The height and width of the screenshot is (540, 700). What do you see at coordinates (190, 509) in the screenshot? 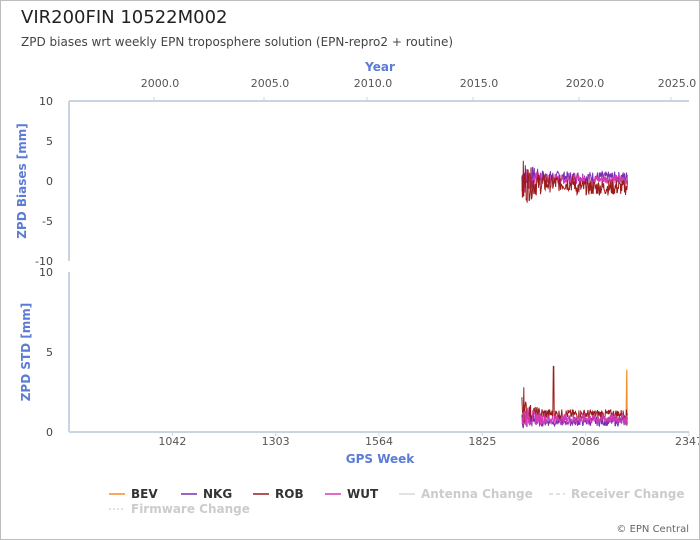
I see `legend-label-firmware-change: Firmware Change` at bounding box center [190, 509].